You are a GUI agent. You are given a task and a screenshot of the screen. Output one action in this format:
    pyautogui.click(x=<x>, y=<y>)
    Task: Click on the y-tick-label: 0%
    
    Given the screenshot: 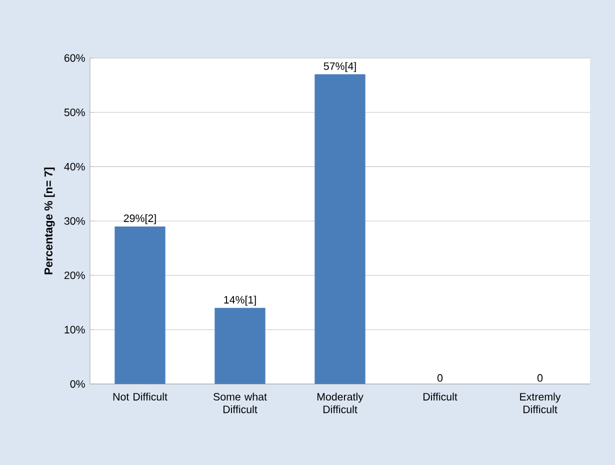 What is the action you would take?
    pyautogui.click(x=77, y=384)
    